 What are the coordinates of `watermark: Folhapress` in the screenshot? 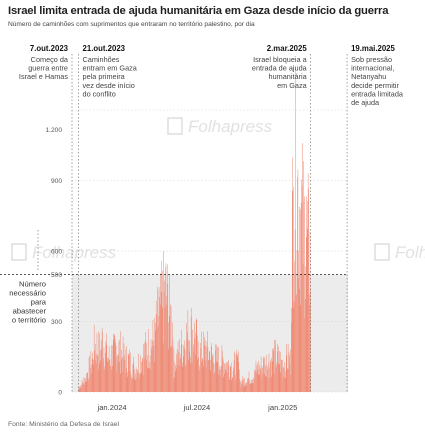 It's located at (64, 252).